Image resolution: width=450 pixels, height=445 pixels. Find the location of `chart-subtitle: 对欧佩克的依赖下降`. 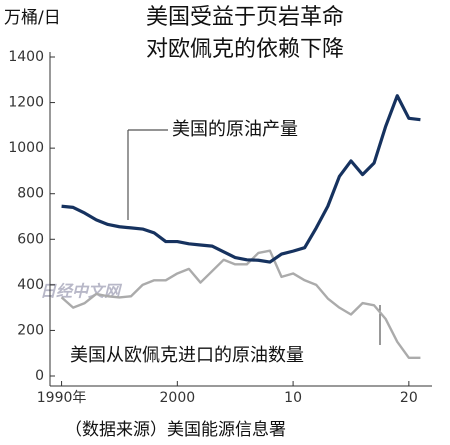

chart-subtitle: 对欧佩克的依赖下降 is located at coordinates (245, 49).